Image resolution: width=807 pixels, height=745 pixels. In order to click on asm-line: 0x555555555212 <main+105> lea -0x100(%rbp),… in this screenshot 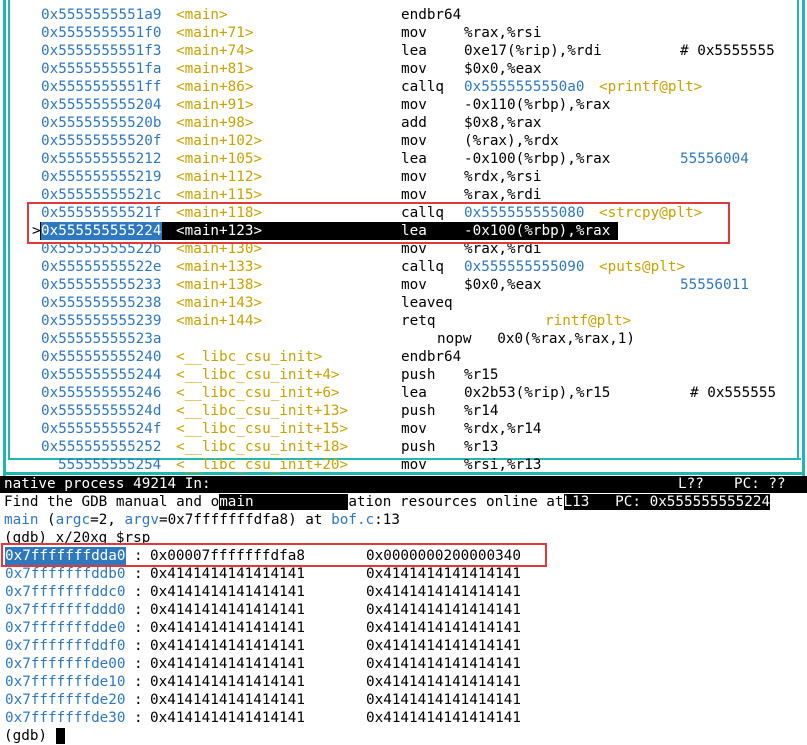, I will do `click(403, 159)`.